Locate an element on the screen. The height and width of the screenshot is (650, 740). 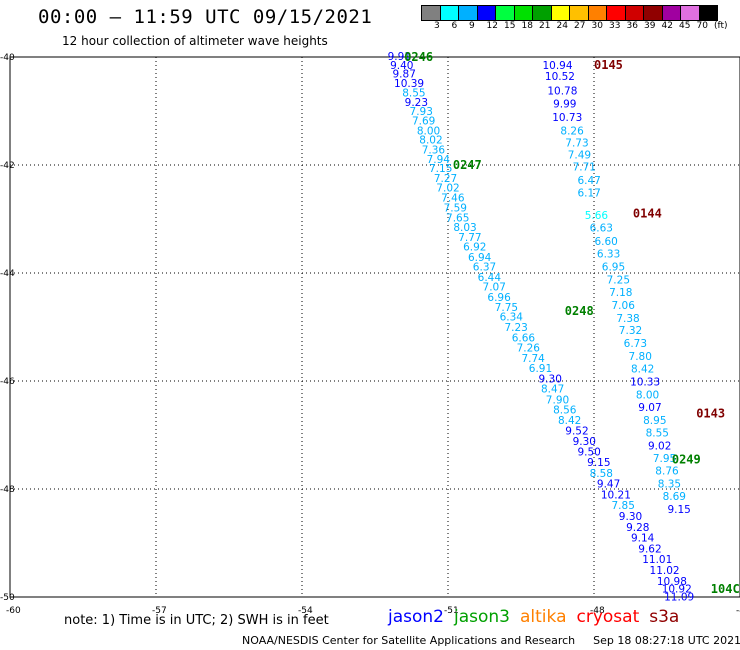
satellite-name: jason3 is located at coordinates (482, 617).